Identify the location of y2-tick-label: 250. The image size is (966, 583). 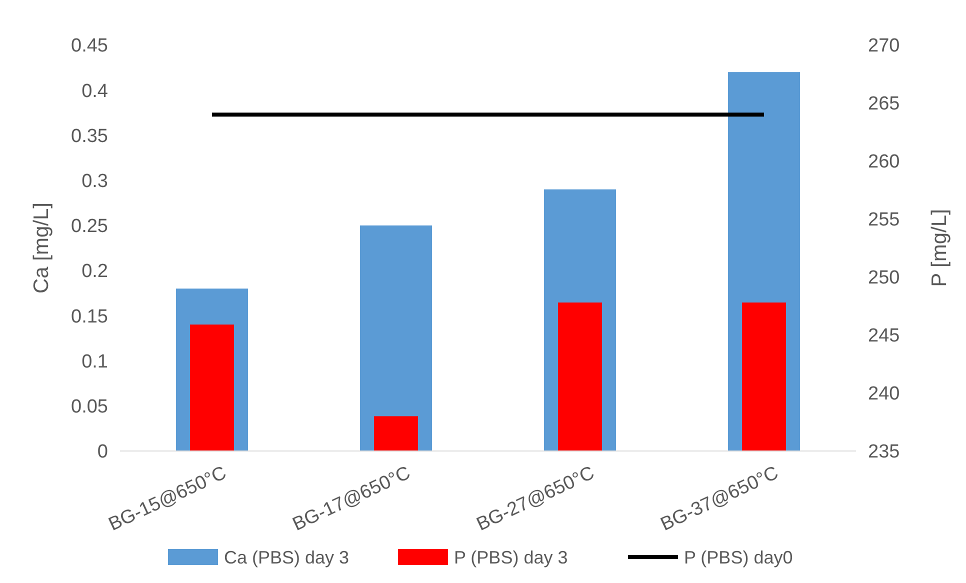
(884, 278).